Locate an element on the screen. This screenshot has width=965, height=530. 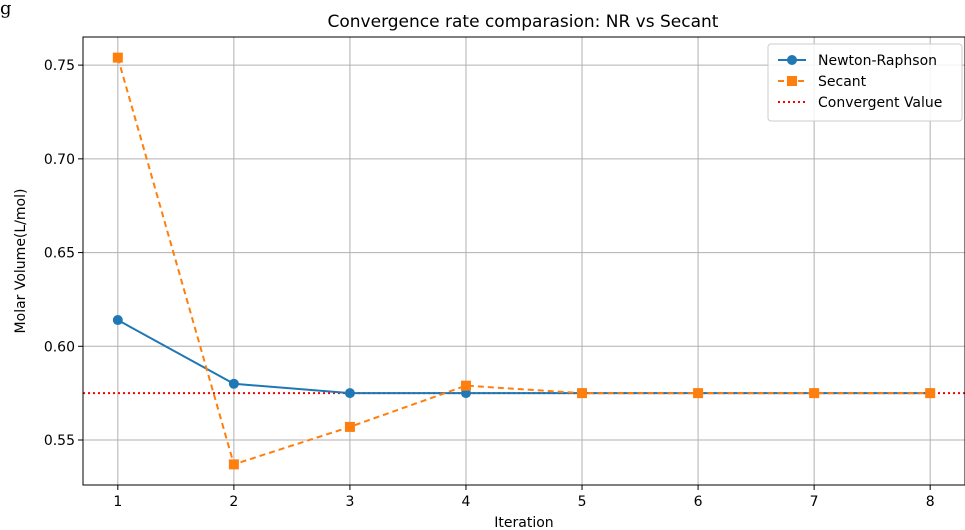
y-tick-label: 0.70 is located at coordinates (59, 160).